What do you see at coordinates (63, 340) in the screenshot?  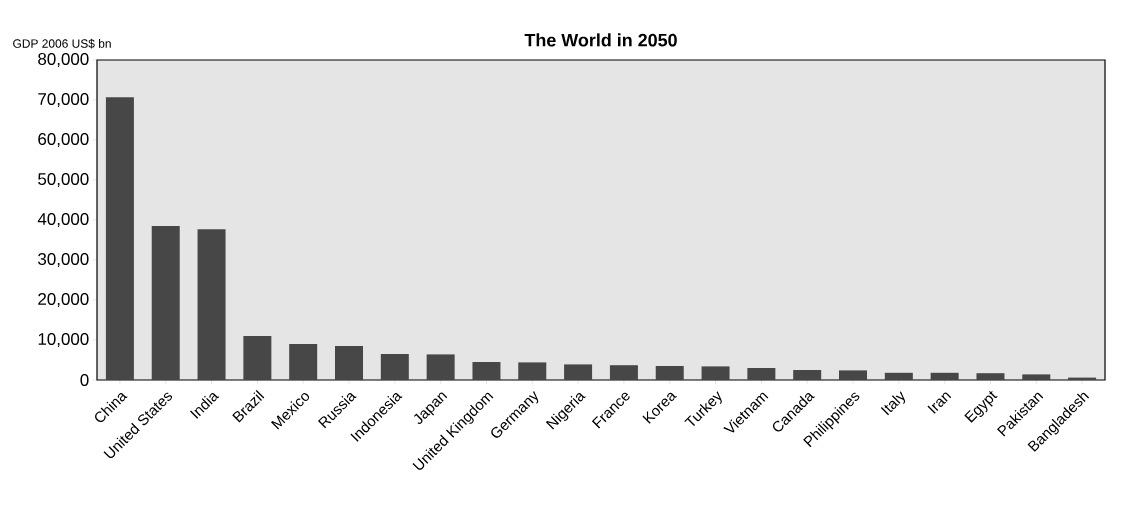 I see `y-tick-label: 10,000` at bounding box center [63, 340].